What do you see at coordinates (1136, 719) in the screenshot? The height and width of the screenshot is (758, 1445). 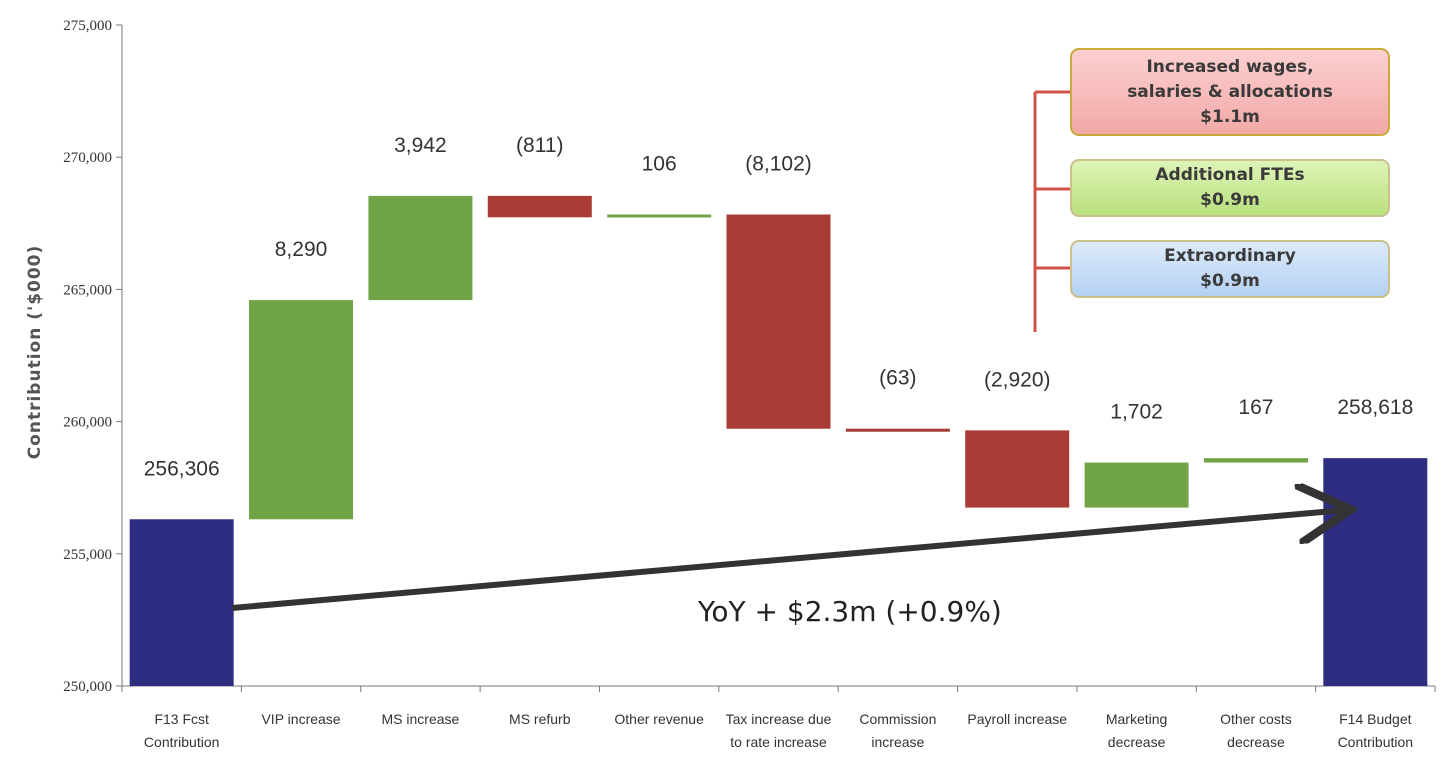 I see `x-tick-label: Marketing` at bounding box center [1136, 719].